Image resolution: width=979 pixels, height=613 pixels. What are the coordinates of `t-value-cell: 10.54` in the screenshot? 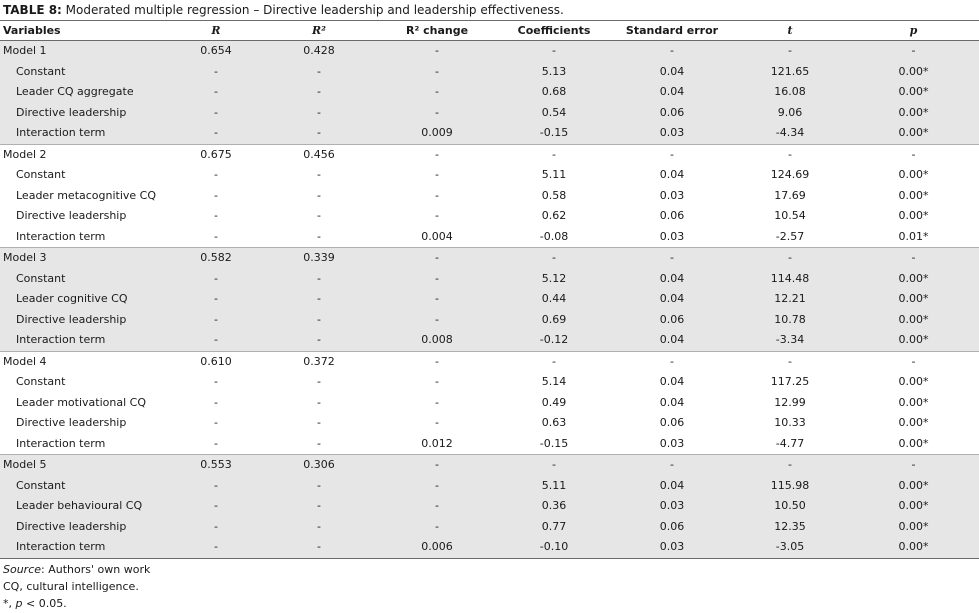 It's located at (790, 215).